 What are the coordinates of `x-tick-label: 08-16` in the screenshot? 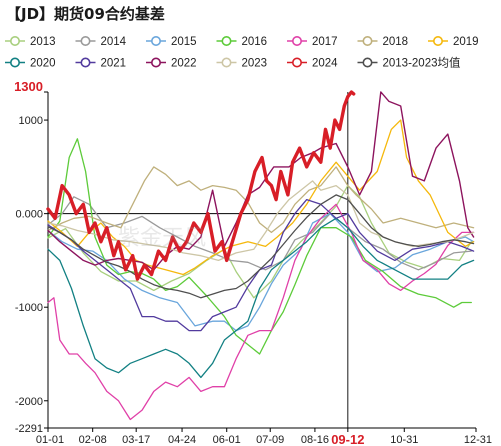 It's located at (315, 440).